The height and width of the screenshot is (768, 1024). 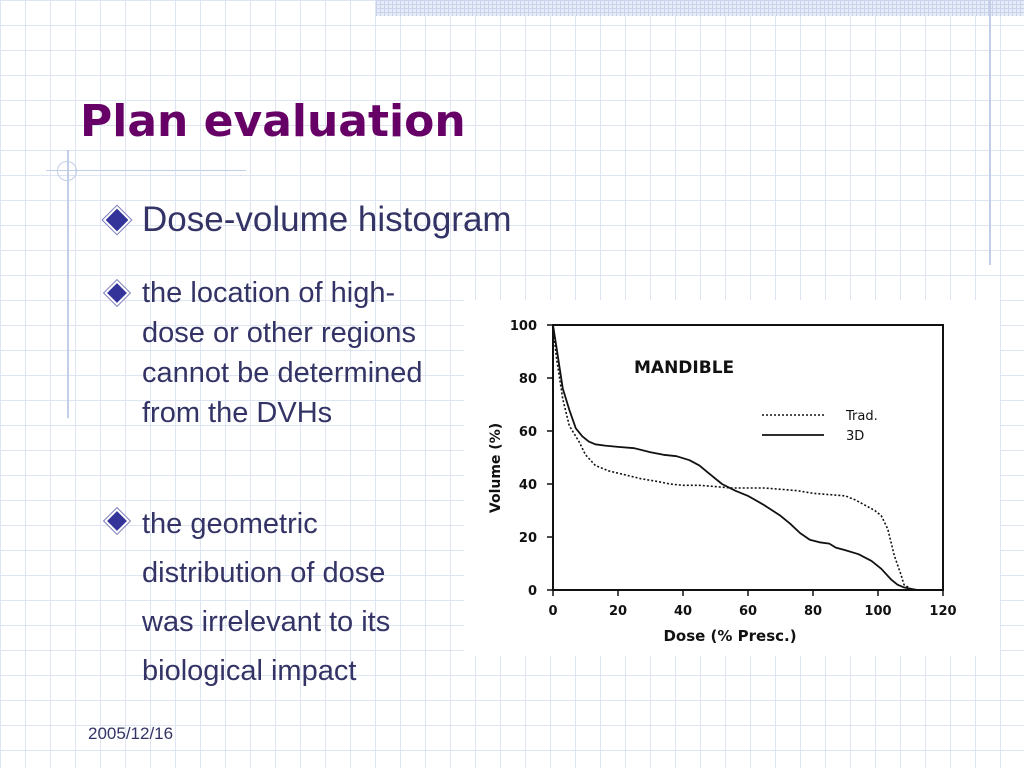 I want to click on plot-frame, so click(x=748, y=457).